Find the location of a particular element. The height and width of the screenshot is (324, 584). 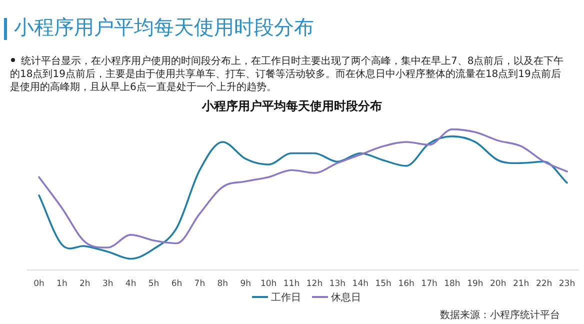

x-tick-label: 1h is located at coordinates (62, 284).